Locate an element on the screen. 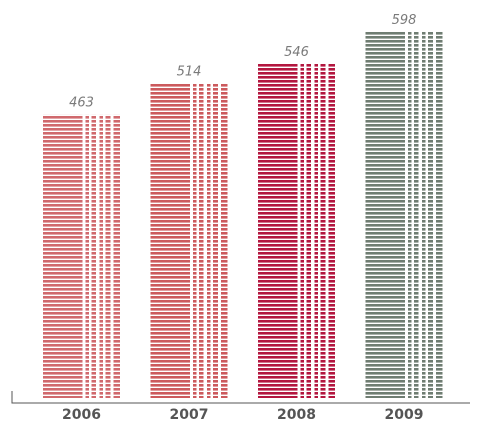 The width and height of the screenshot is (486, 424). bar-2007 is located at coordinates (189, 240).